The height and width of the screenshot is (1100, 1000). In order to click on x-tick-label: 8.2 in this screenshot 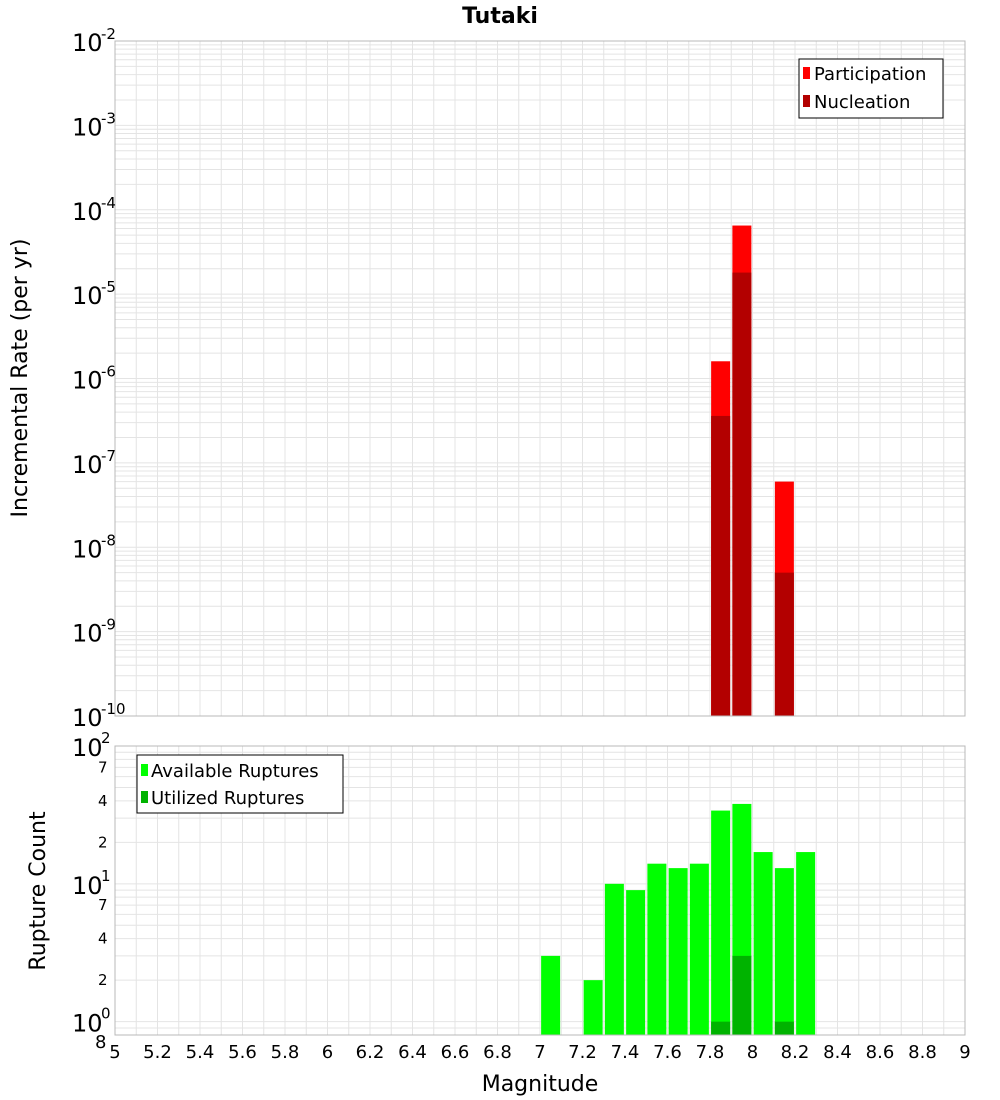, I will do `click(795, 1052)`.